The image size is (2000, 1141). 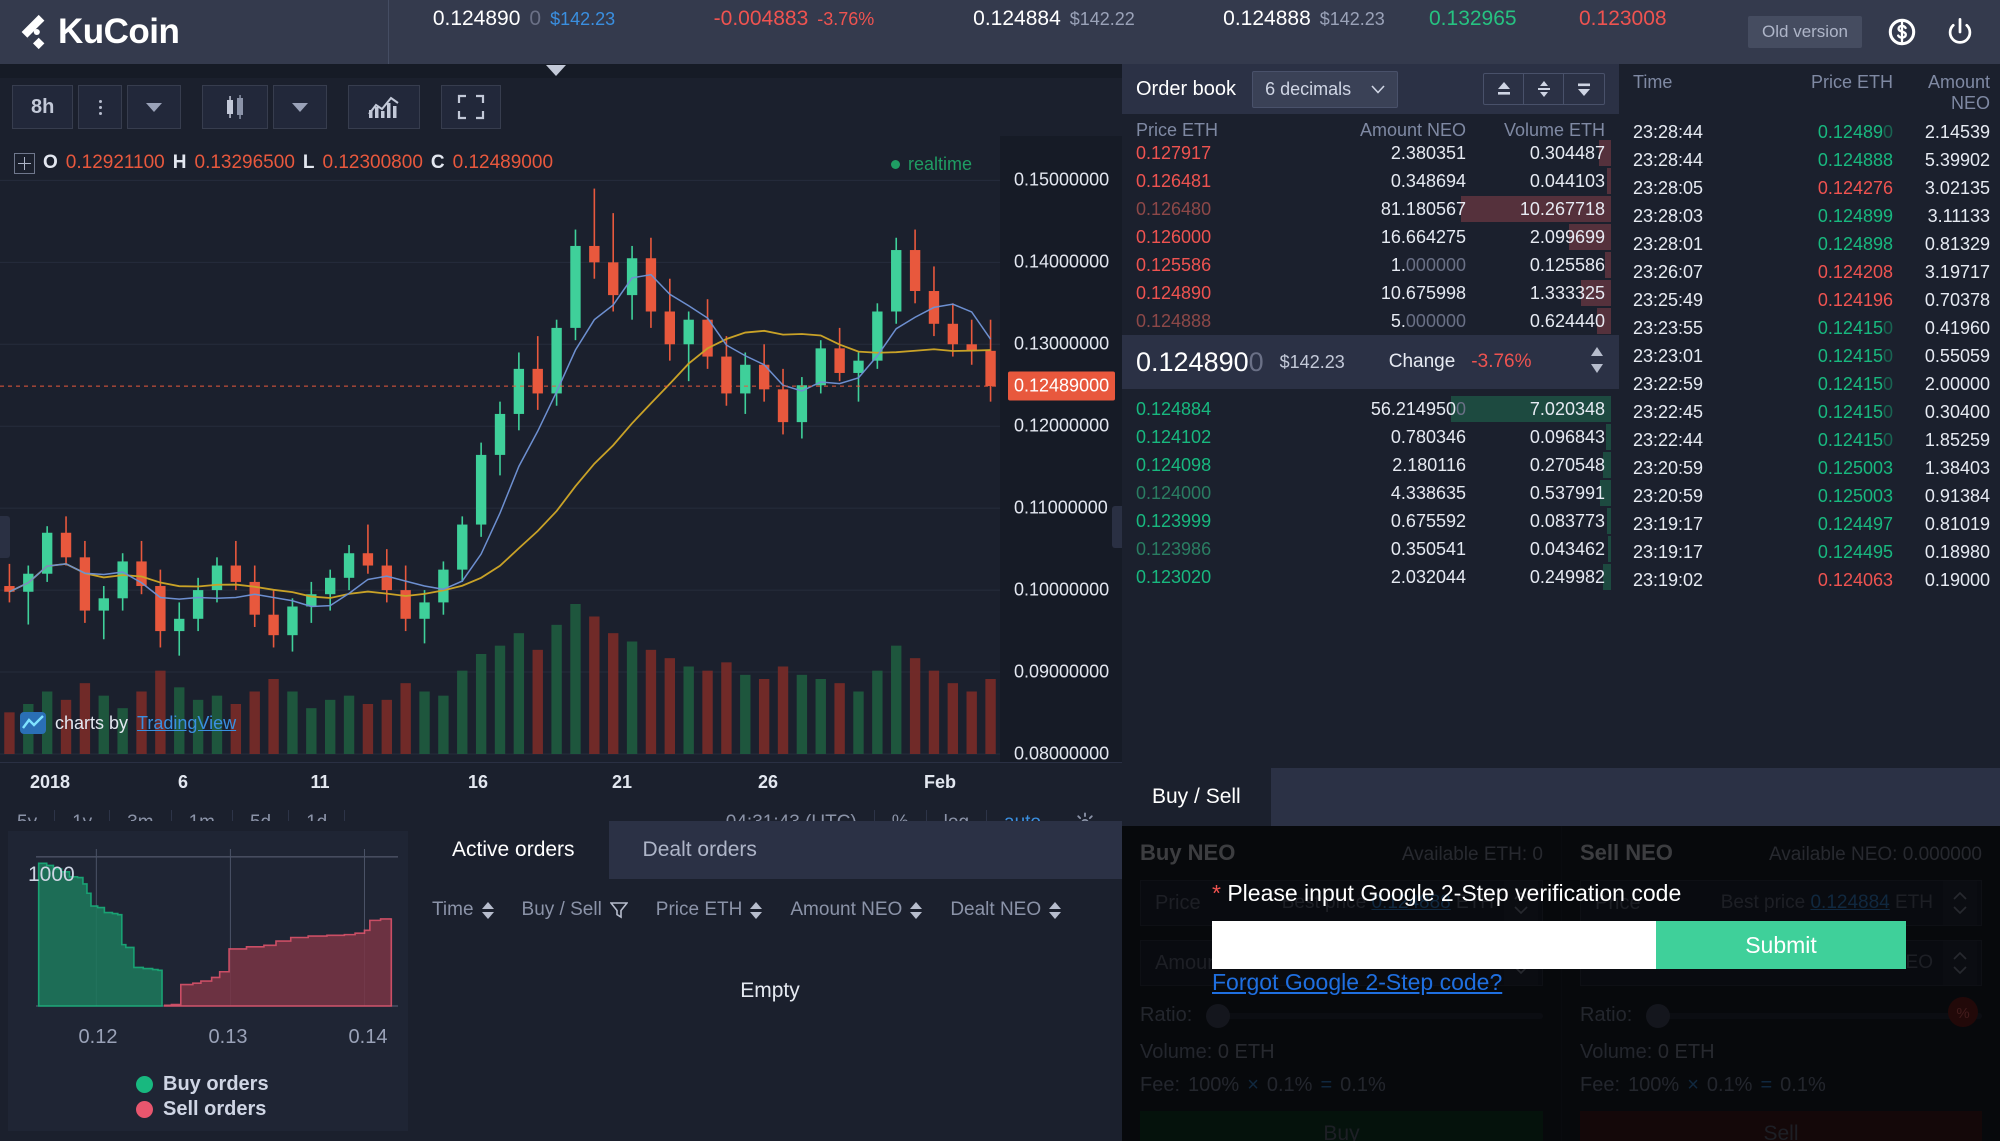 I want to click on orders-col-dealt: Dealt NEO, so click(x=1006, y=910).